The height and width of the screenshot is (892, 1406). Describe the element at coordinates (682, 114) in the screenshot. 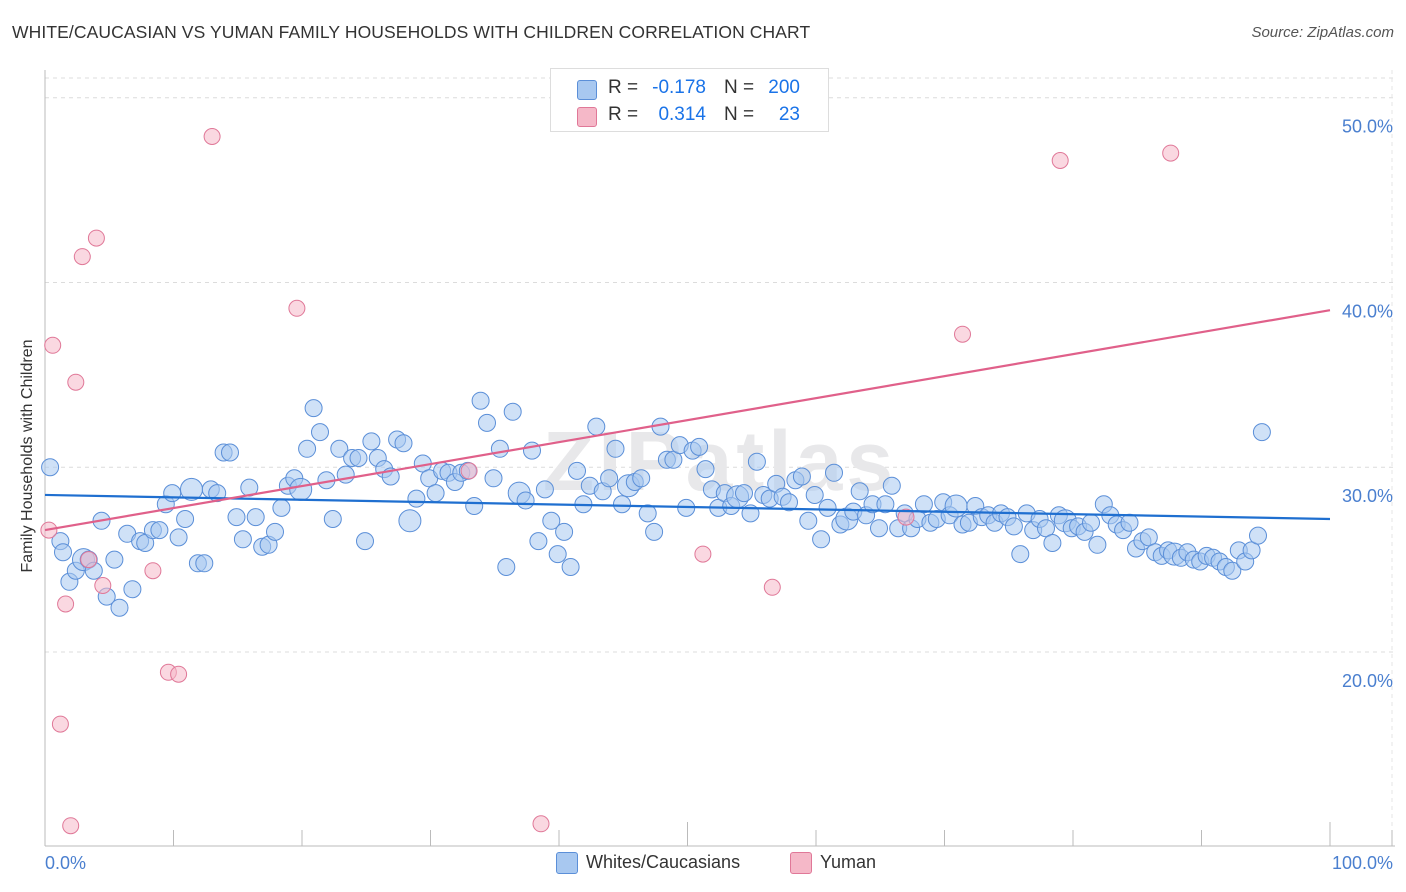

I see `legend-r-value: 0.314` at that location.